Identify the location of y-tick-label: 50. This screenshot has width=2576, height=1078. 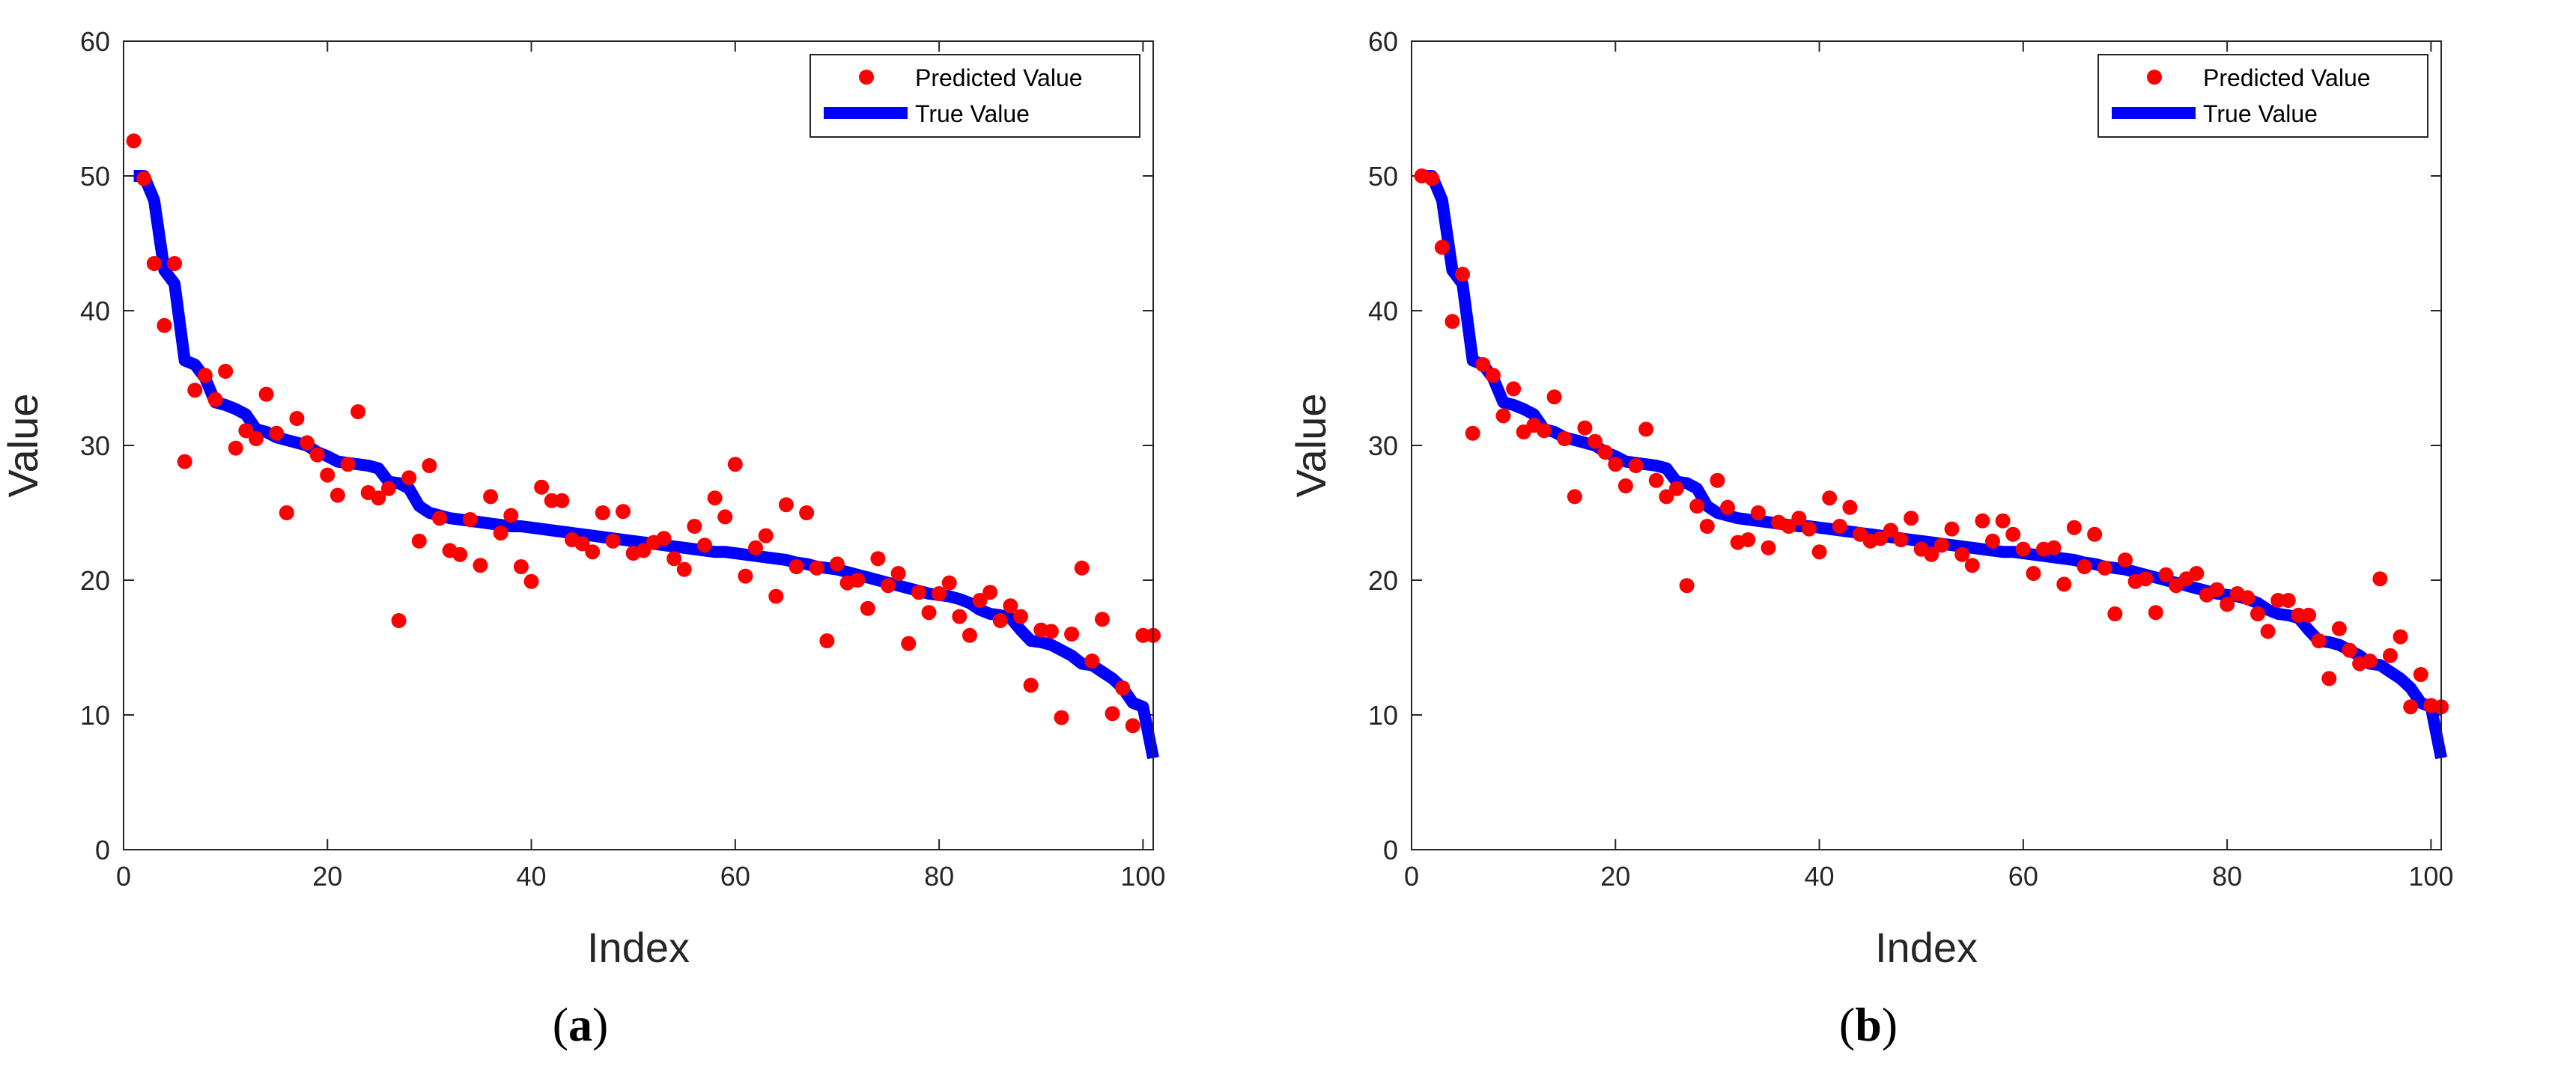
(1383, 176).